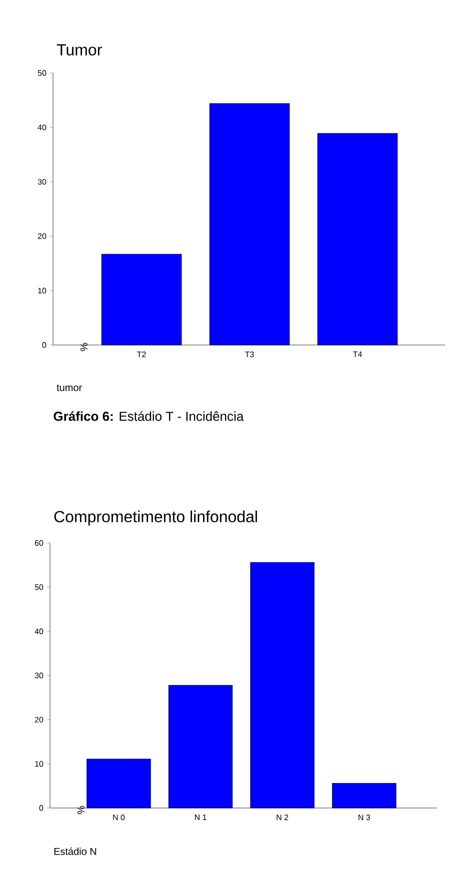 Image resolution: width=454 pixels, height=873 pixels. I want to click on y-tick-label: 60, so click(39, 543).